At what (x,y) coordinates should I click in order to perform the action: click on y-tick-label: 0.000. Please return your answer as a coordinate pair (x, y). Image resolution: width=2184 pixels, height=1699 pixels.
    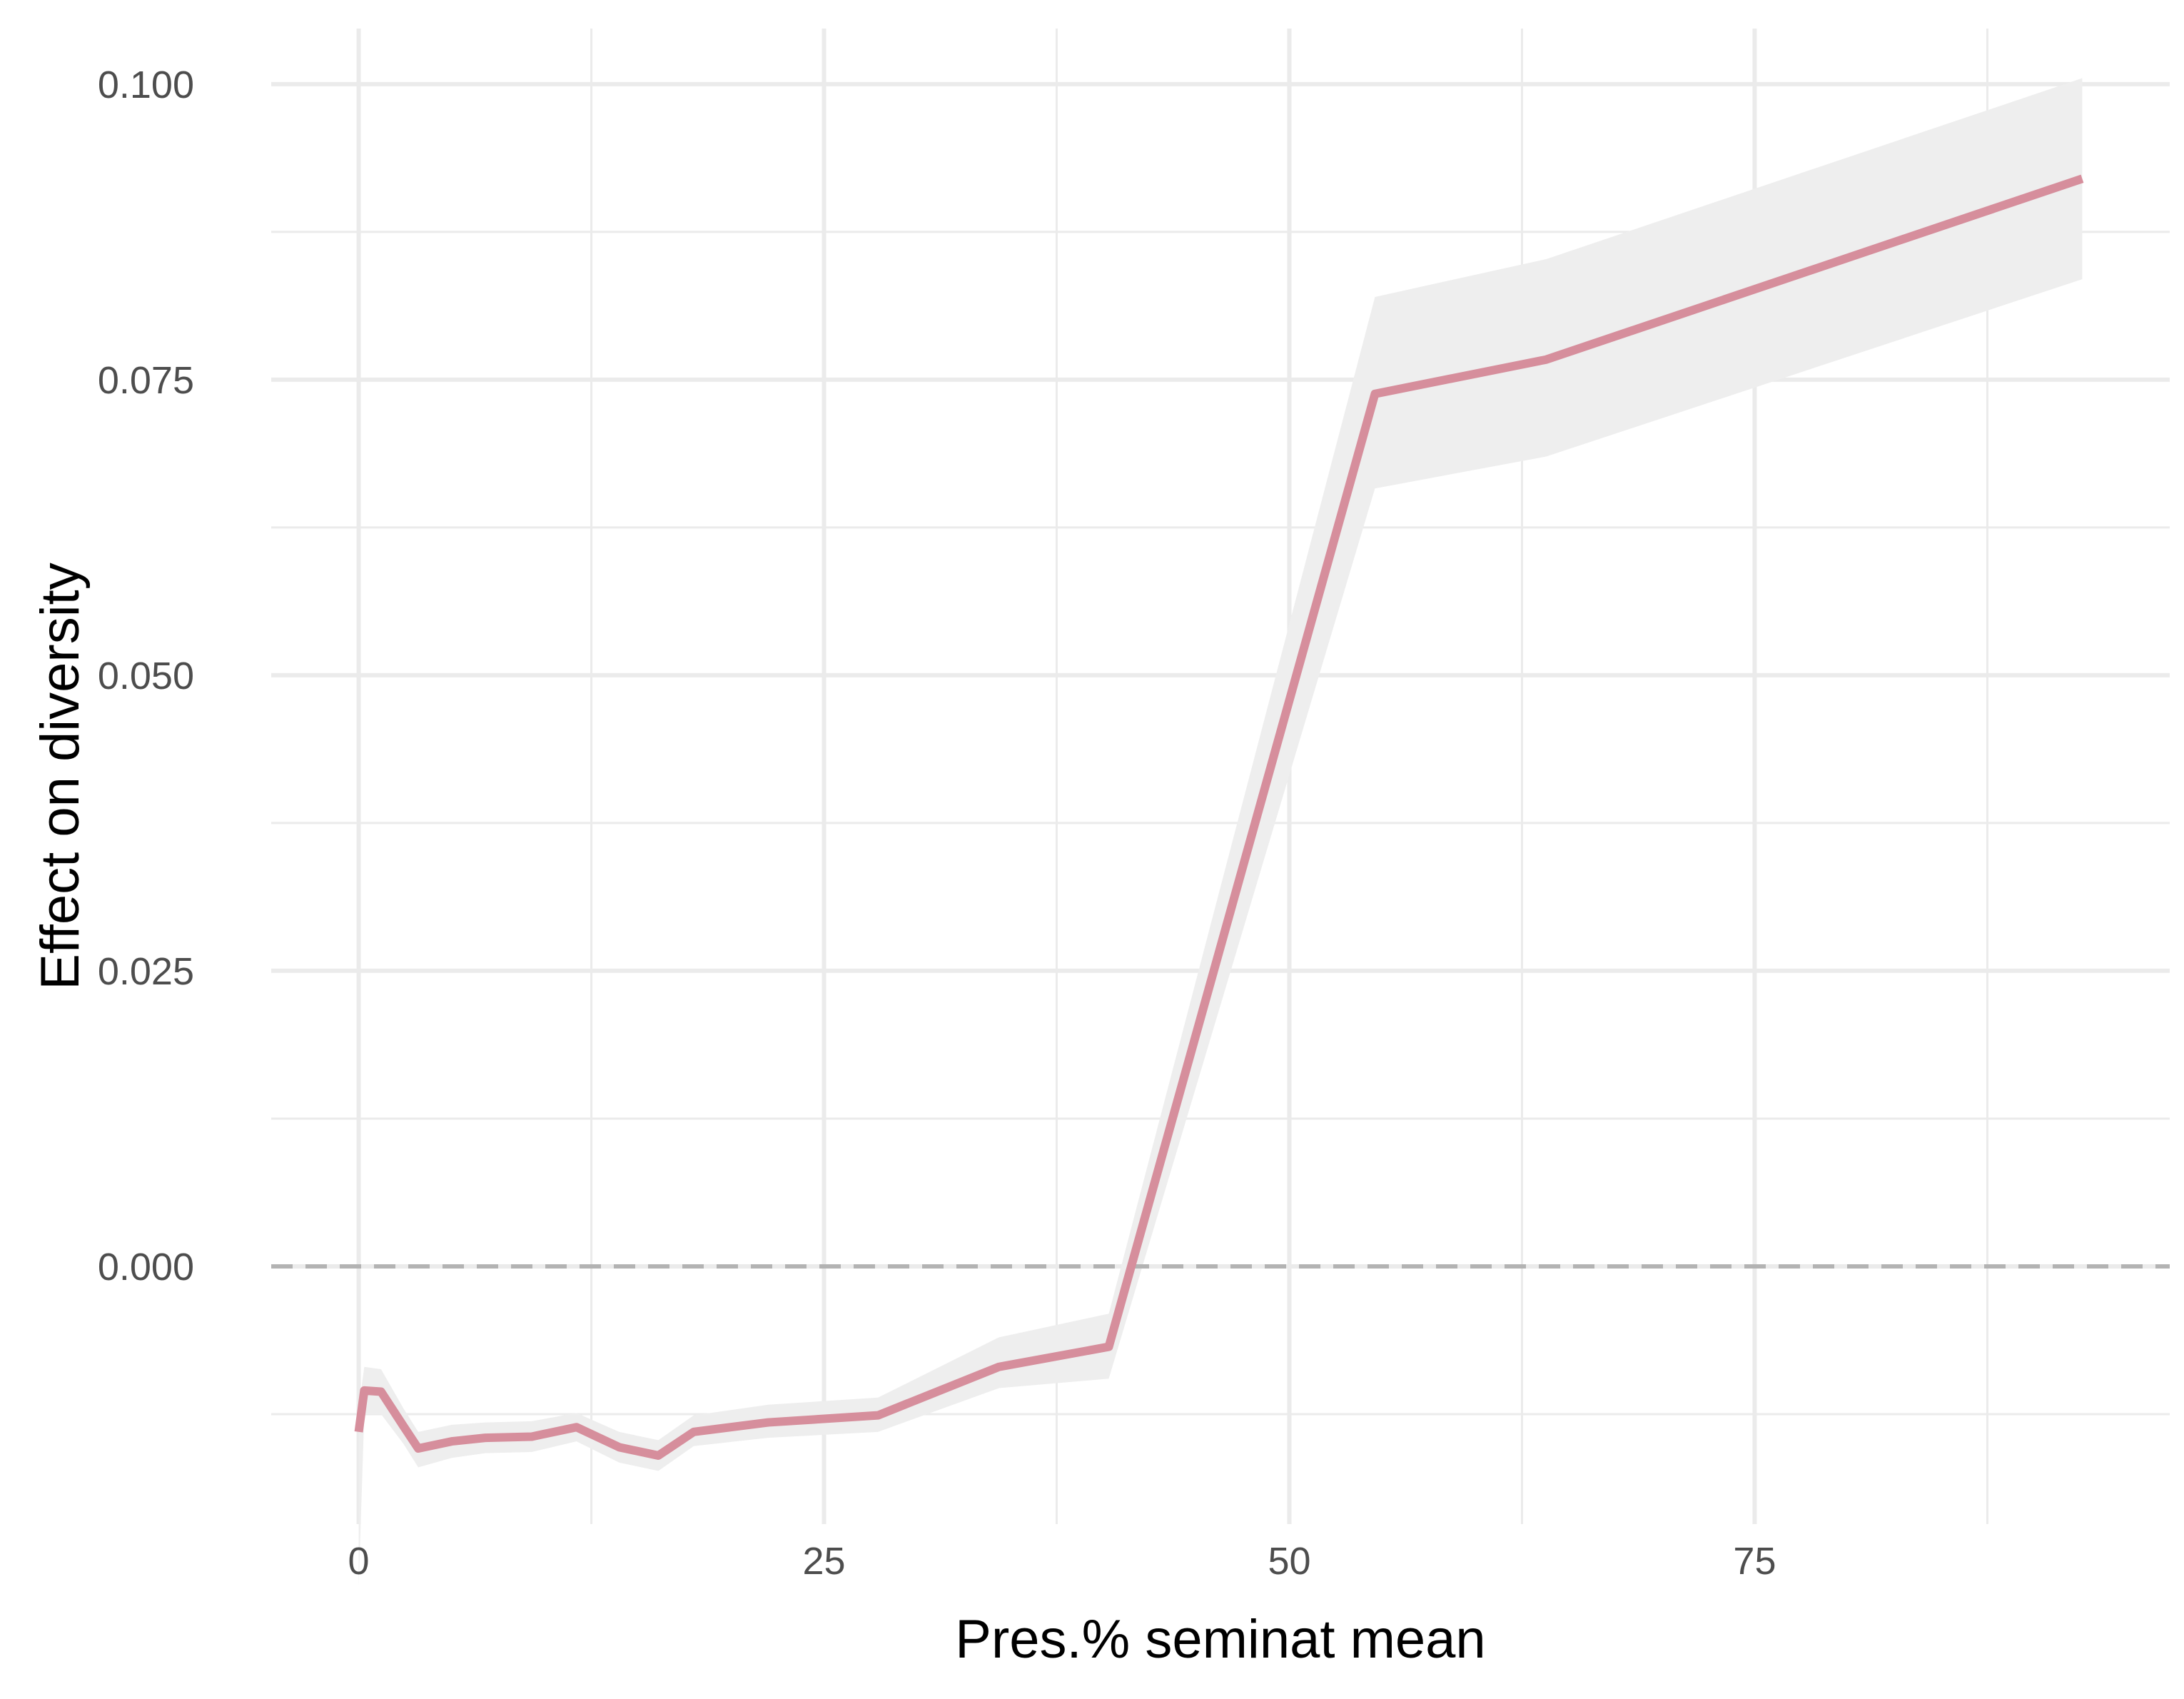
    Looking at the image, I should click on (146, 1267).